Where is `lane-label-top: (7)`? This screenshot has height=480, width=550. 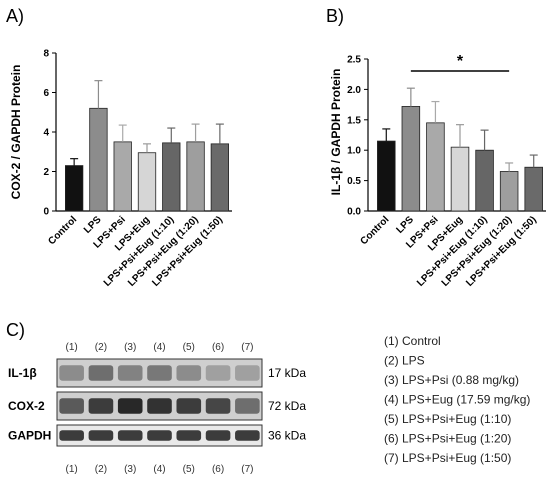 lane-label-top: (7) is located at coordinates (247, 347).